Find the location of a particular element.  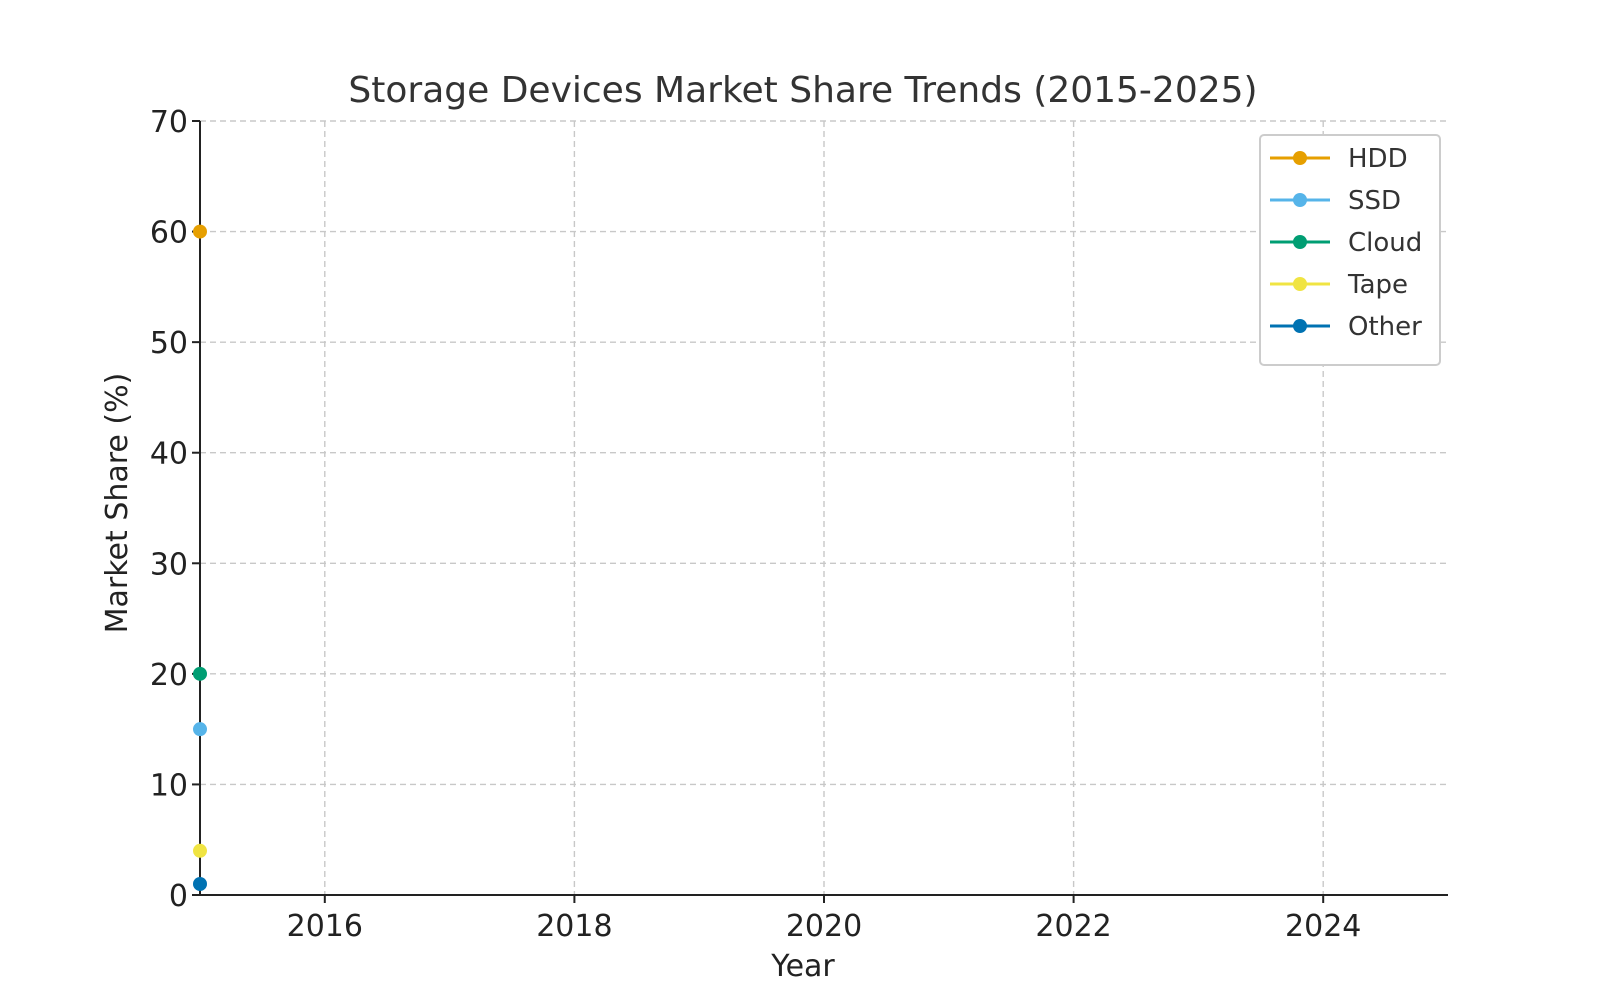

data-point-other is located at coordinates (200, 883).